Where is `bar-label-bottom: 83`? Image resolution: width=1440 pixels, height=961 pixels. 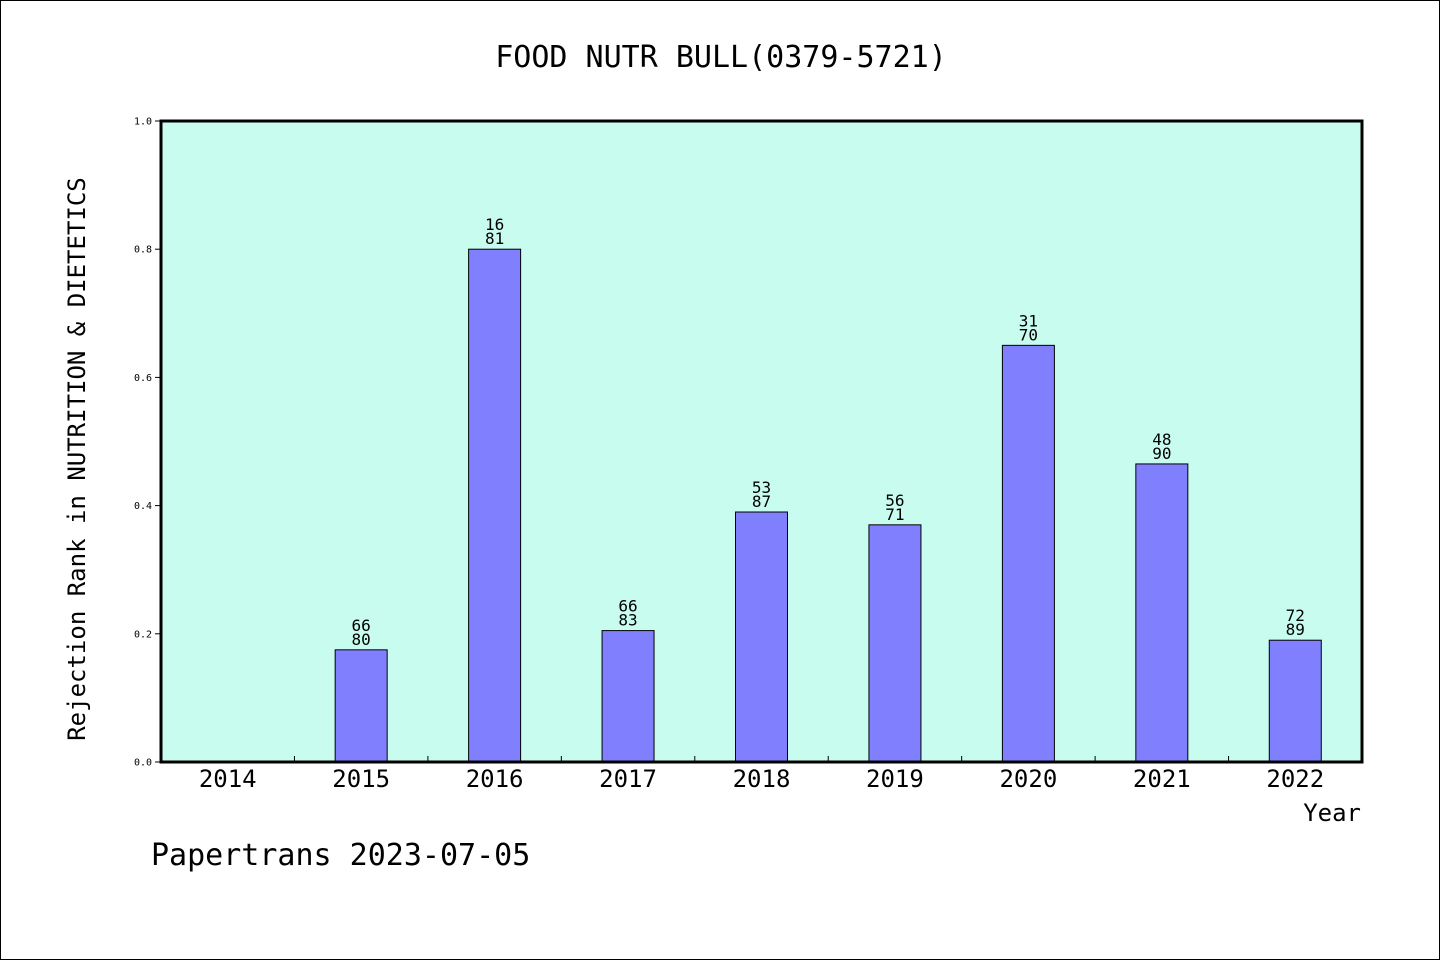
bar-label-bottom: 83 is located at coordinates (627, 620).